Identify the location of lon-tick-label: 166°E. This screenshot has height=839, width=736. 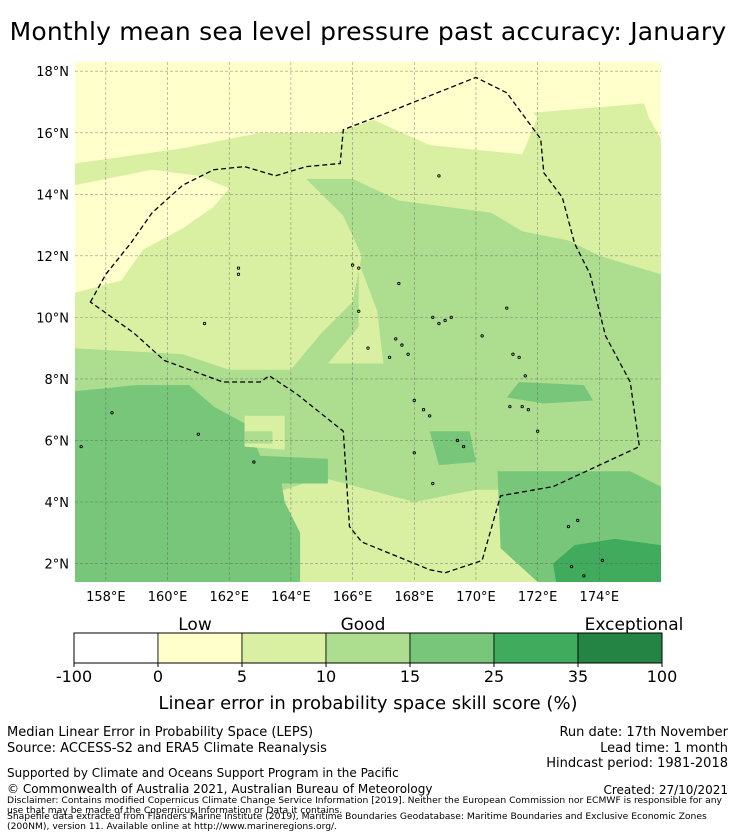
(353, 597).